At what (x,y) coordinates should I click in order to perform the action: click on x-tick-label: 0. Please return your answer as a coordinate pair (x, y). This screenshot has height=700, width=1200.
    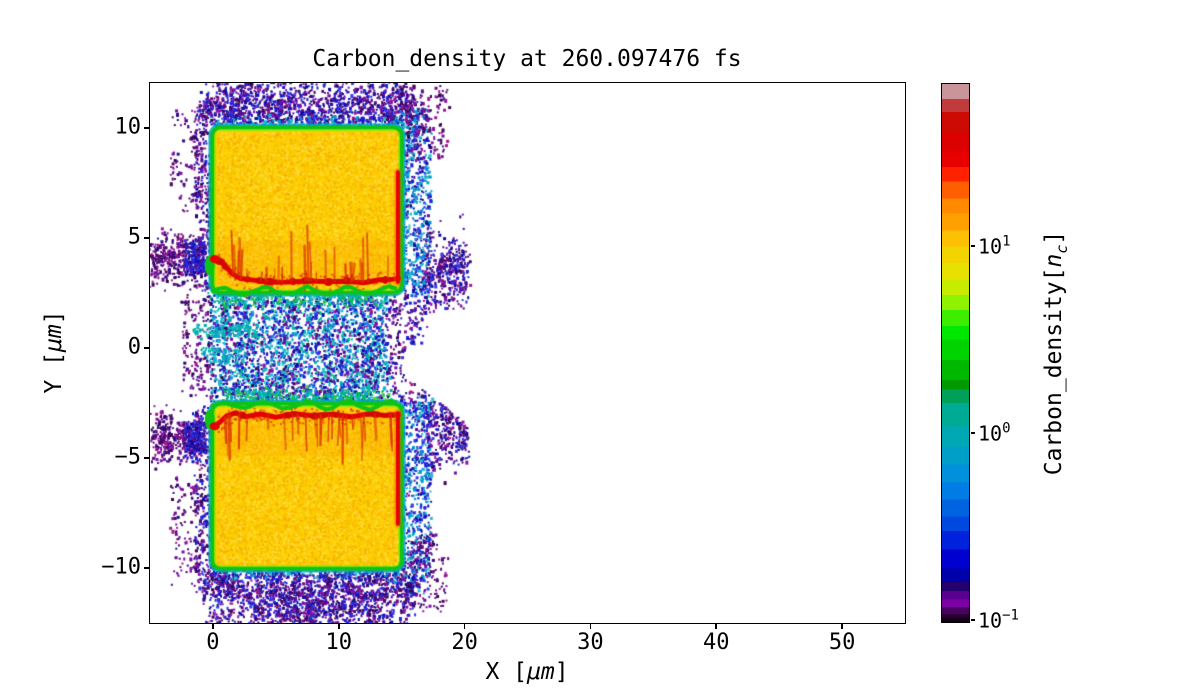
    Looking at the image, I should click on (213, 642).